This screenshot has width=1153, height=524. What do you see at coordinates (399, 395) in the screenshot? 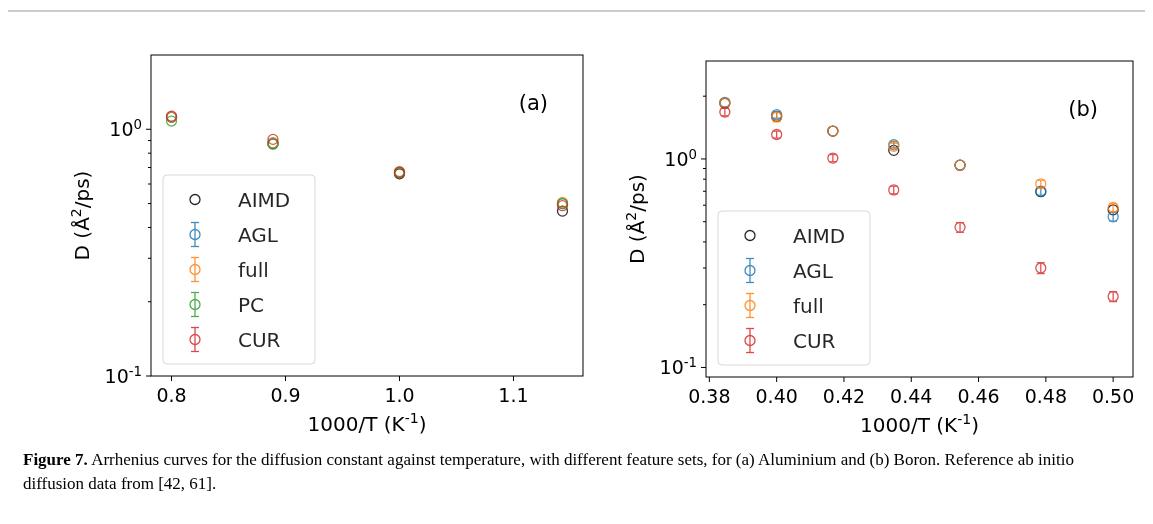
I see `x-tick-label: 1.0` at bounding box center [399, 395].